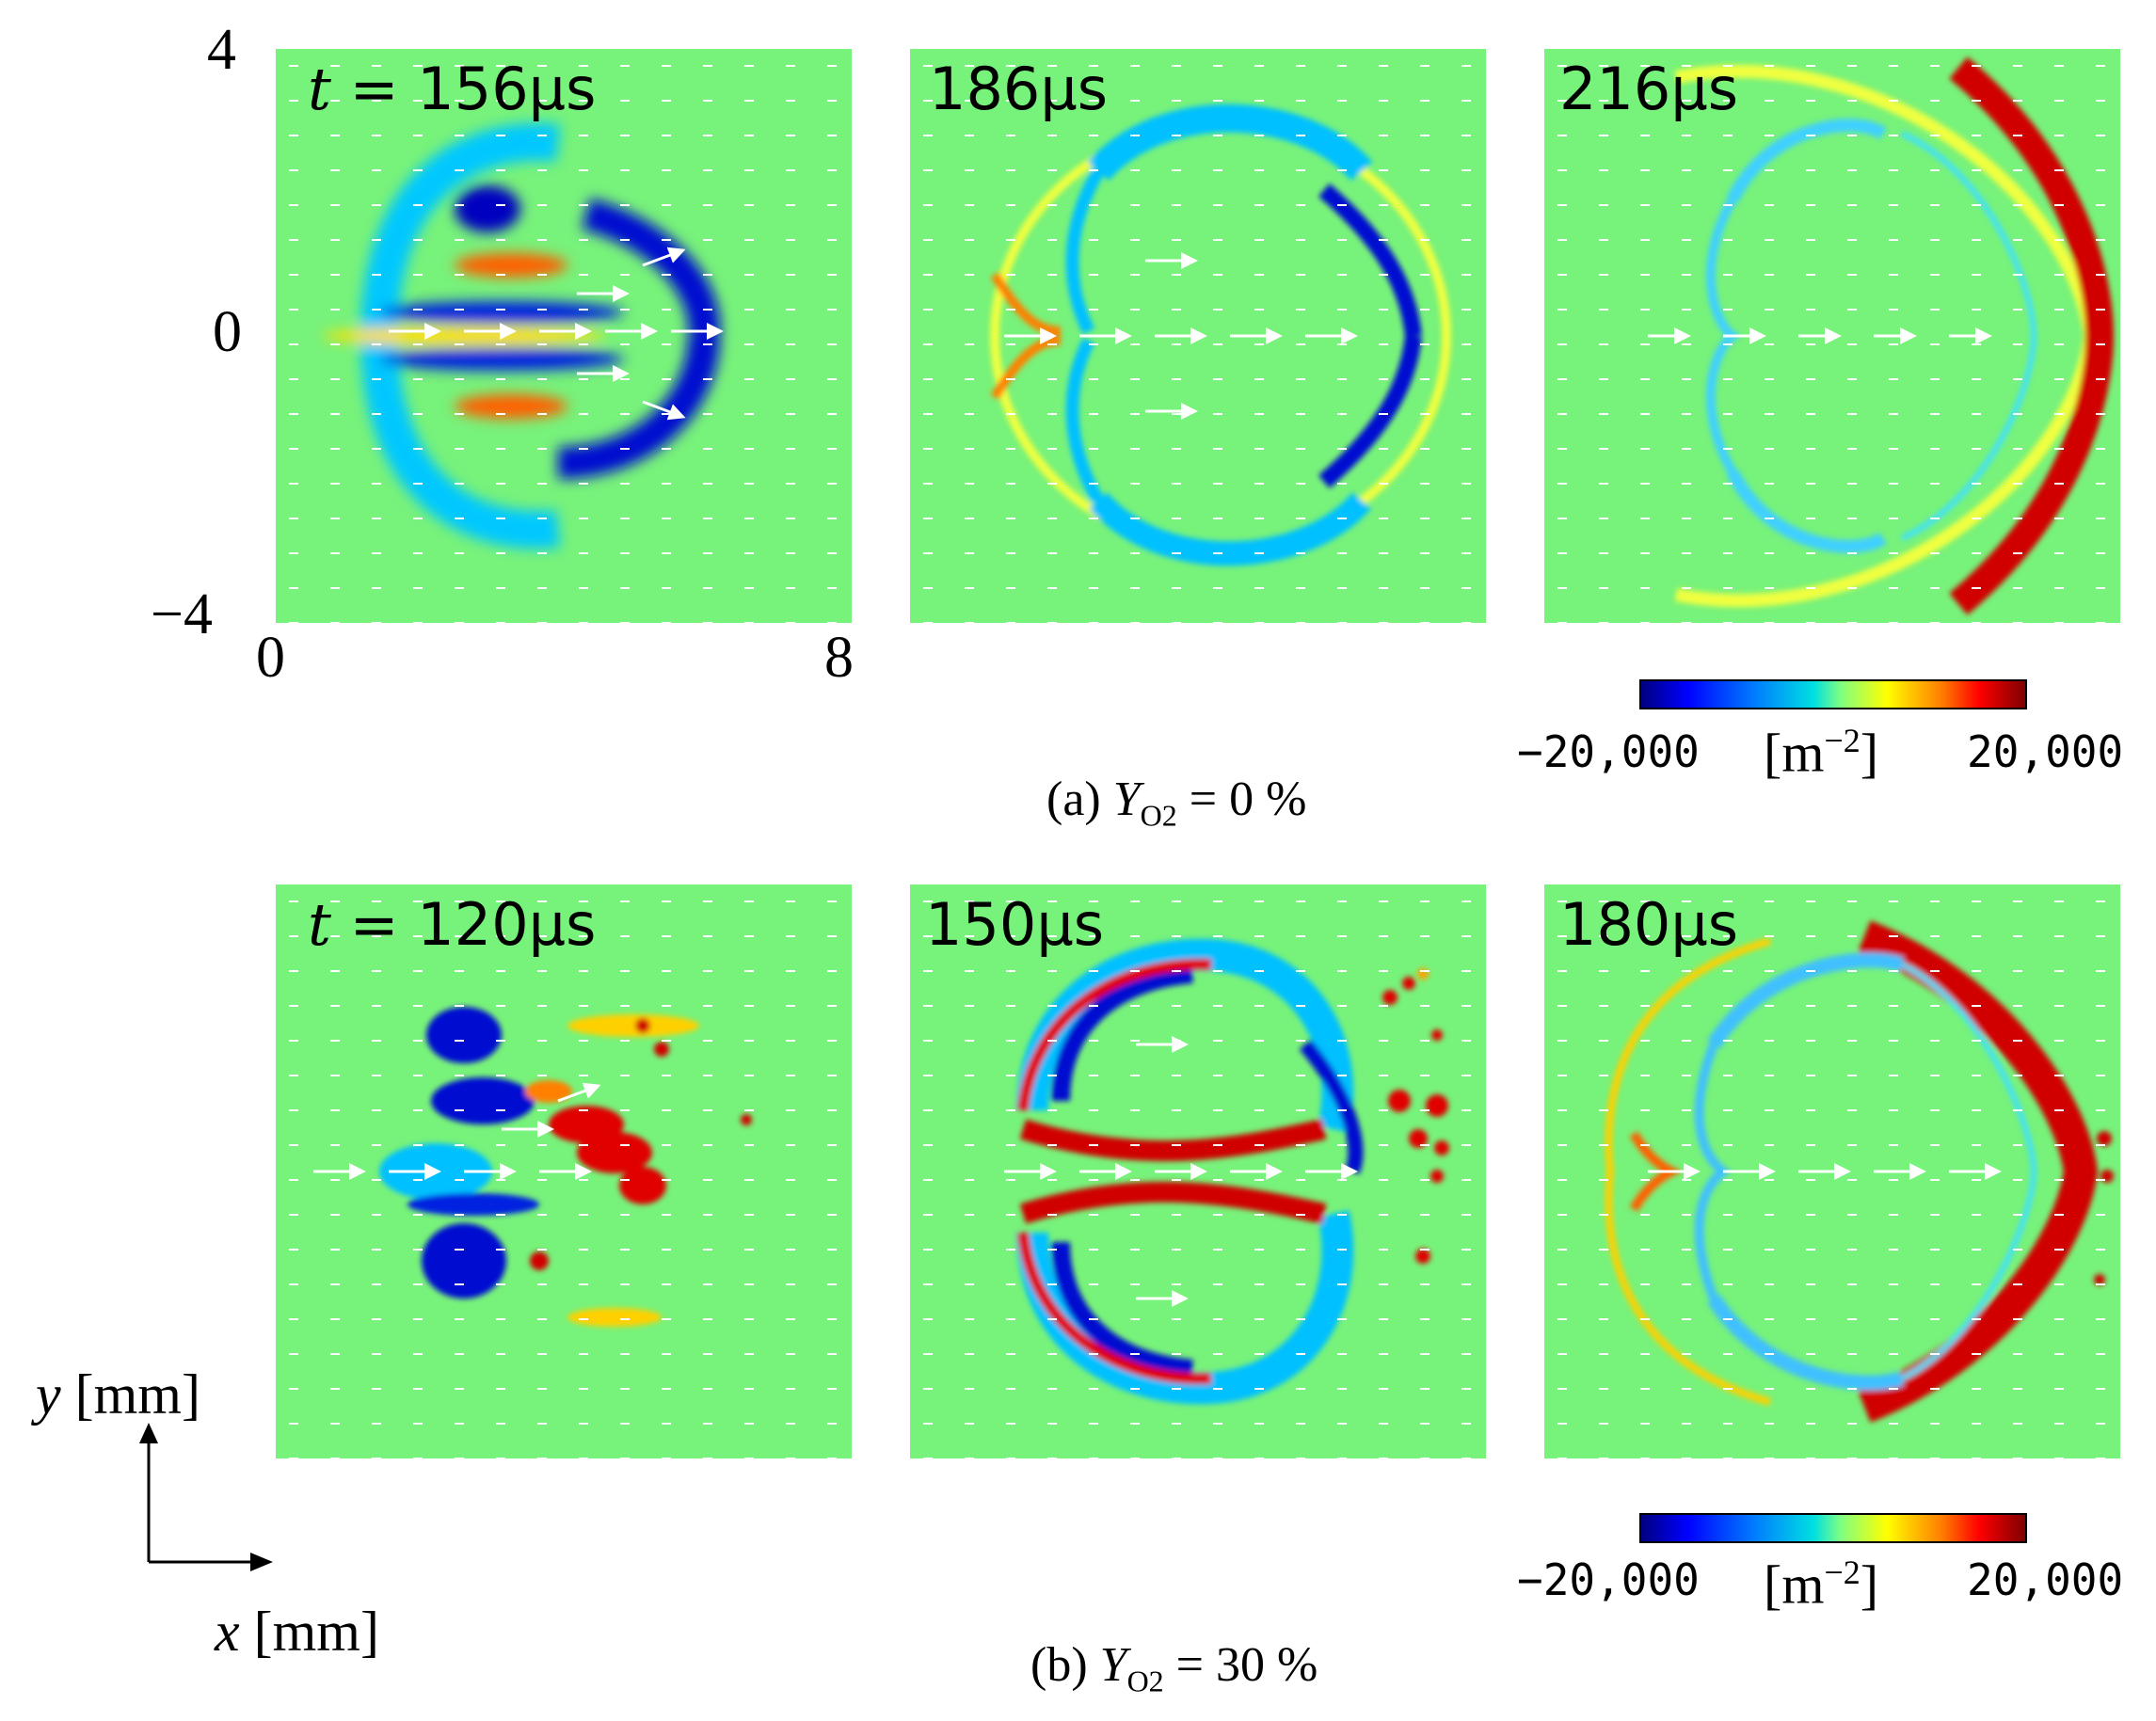  I want to click on y-axis-var: y, so click(48, 1394).